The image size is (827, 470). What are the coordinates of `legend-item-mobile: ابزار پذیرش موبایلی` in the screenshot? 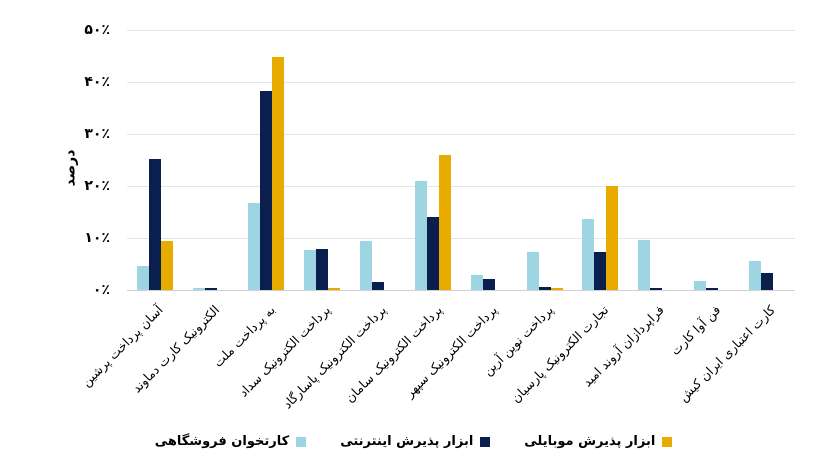 It's located at (598, 441).